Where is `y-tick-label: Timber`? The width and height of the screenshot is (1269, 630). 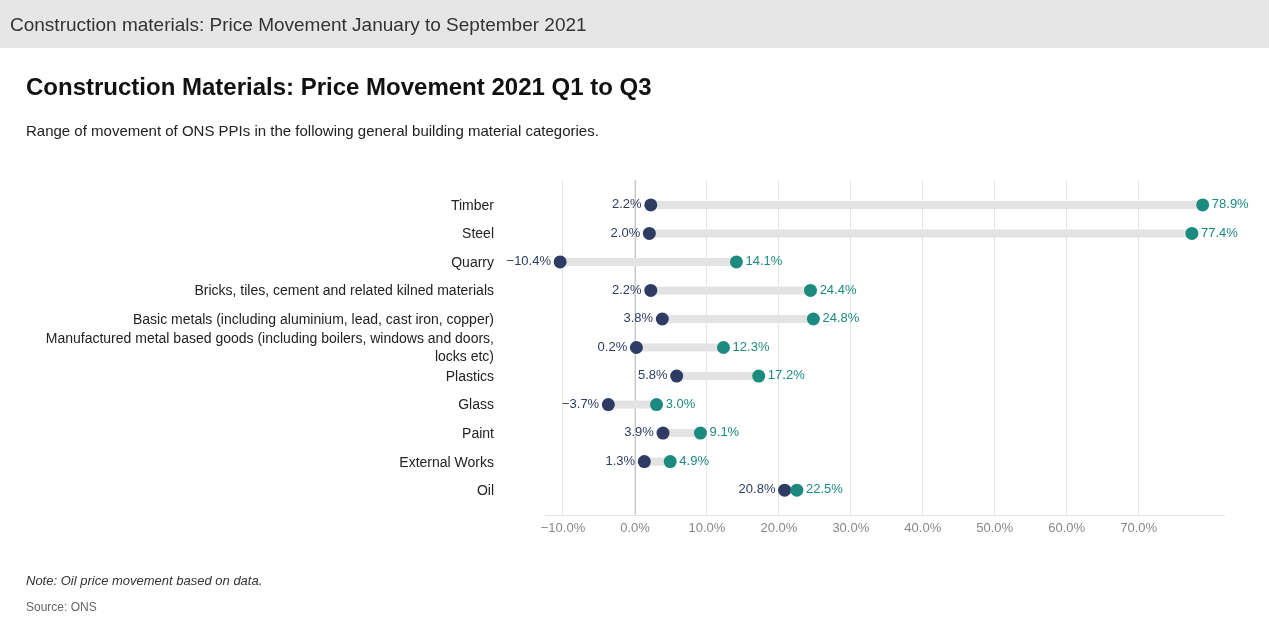
y-tick-label: Timber is located at coordinates (472, 204).